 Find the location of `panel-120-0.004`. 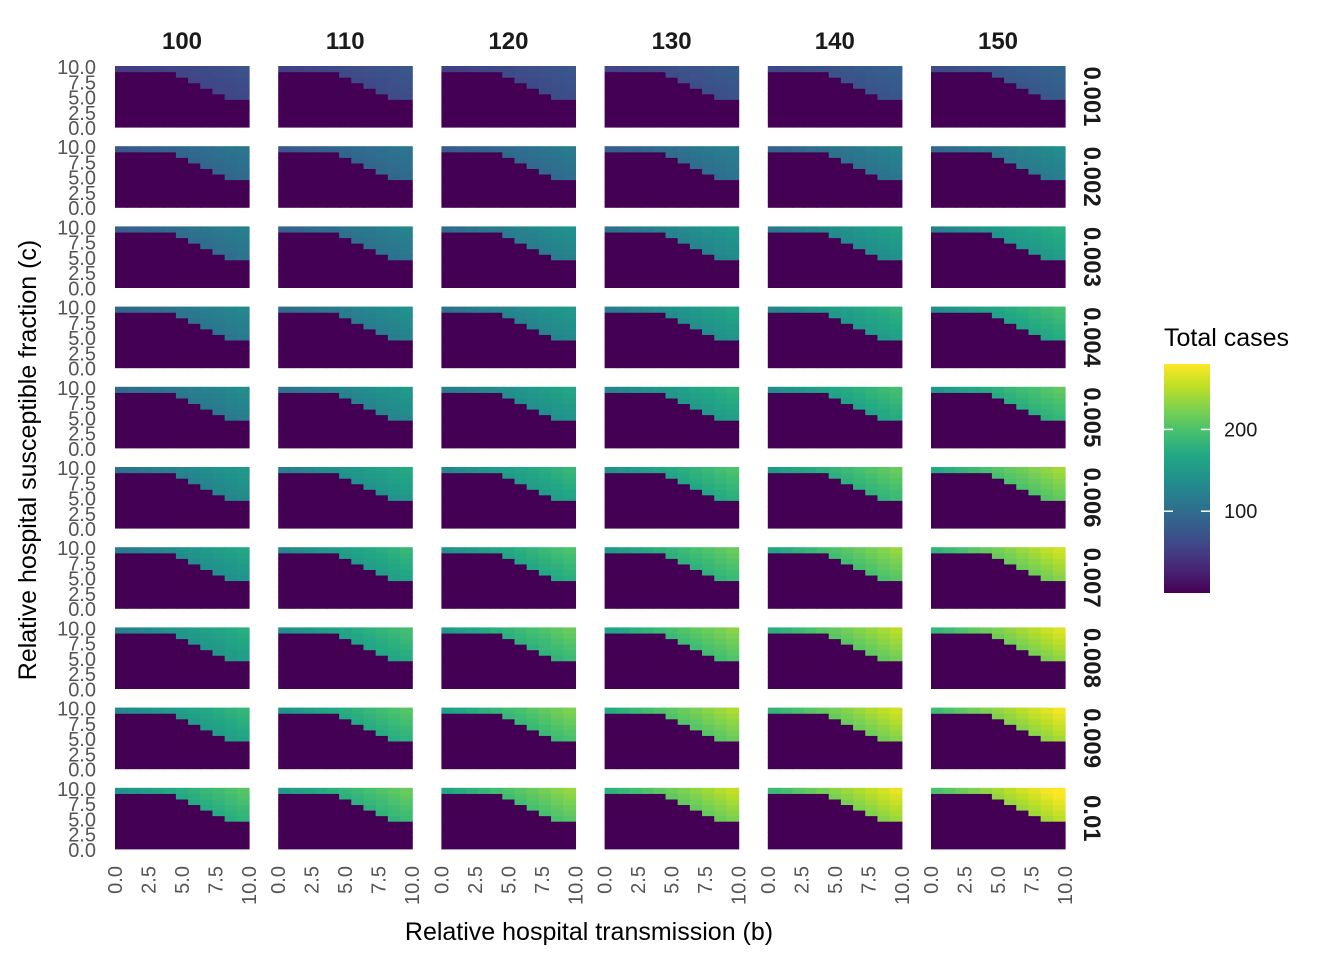

panel-120-0.004 is located at coordinates (508, 337).